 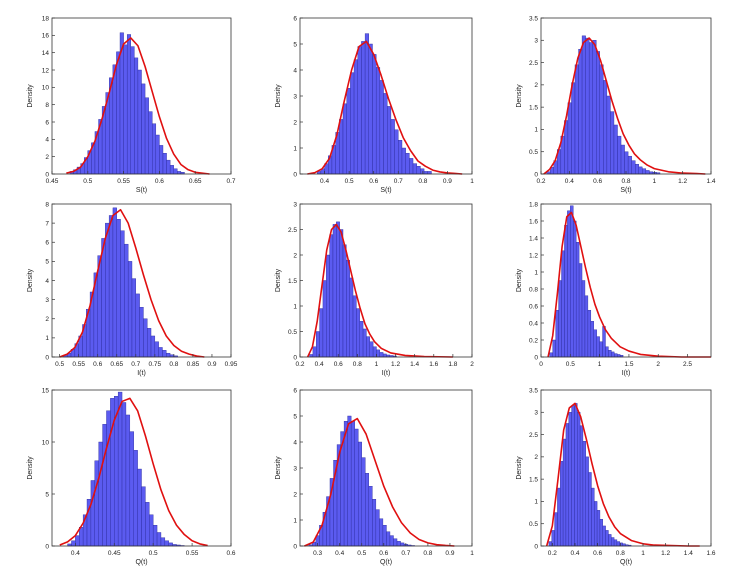 What do you see at coordinates (46, 18) in the screenshot?
I see `y-tick-label: 18` at bounding box center [46, 18].